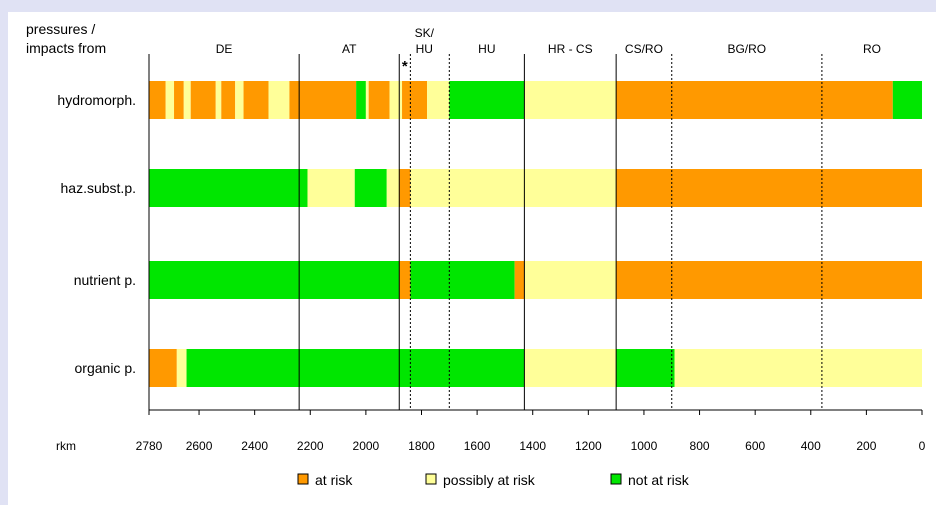 This screenshot has width=936, height=505. Describe the element at coordinates (149, 446) in the screenshot. I see `x-tick-label-2780: 2780` at that location.